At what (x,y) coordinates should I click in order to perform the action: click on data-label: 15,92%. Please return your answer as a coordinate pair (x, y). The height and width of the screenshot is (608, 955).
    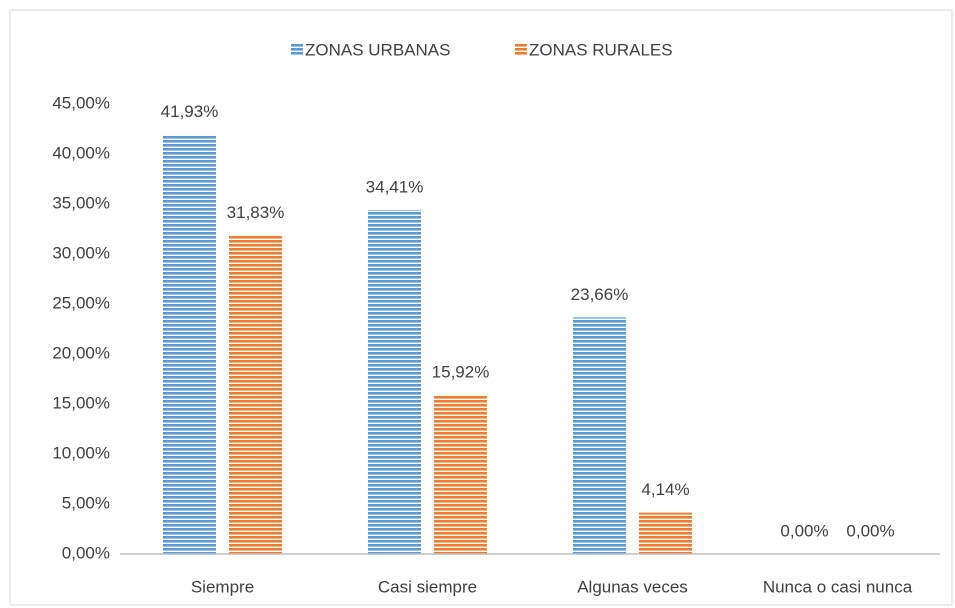
    Looking at the image, I should click on (461, 371).